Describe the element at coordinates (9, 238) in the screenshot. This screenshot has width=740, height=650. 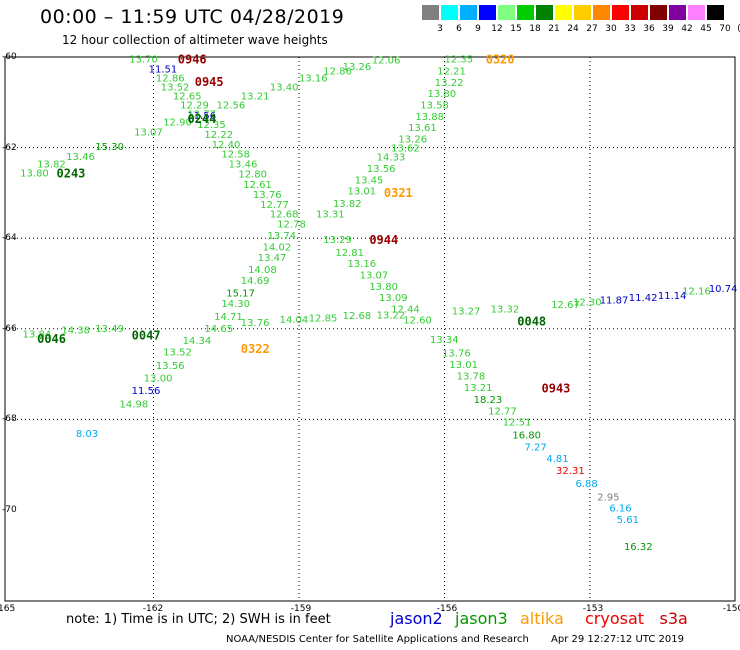
I see `latitude-tick-label: -64` at that location.